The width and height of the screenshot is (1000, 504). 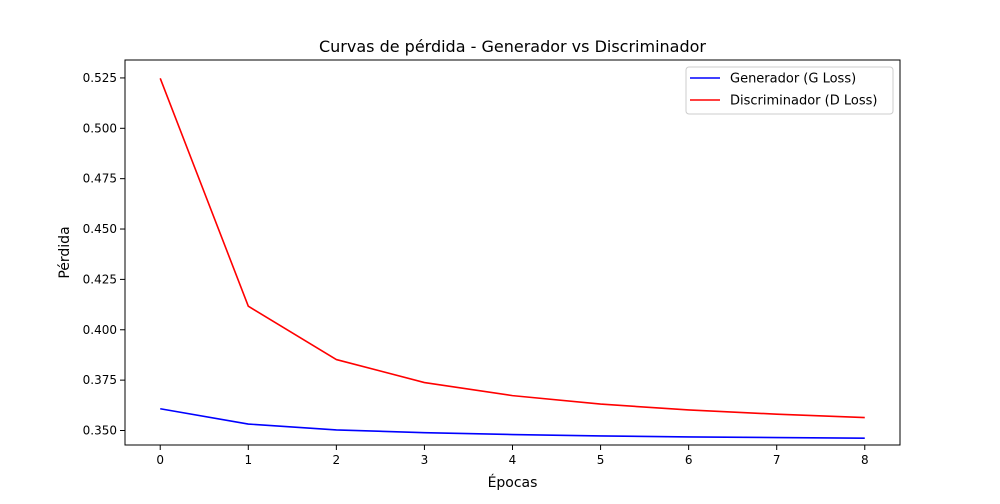 I want to click on y-tick-label: 0.350, so click(x=100, y=430).